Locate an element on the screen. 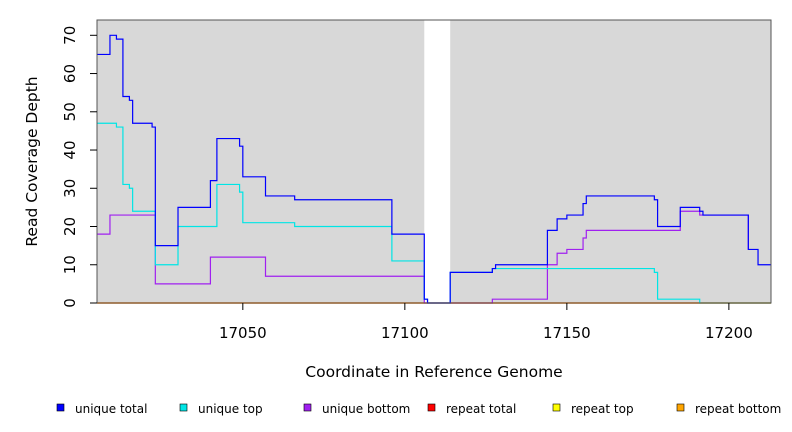 This screenshot has height=432, width=792. y-tick-label: 0 is located at coordinates (70, 303).